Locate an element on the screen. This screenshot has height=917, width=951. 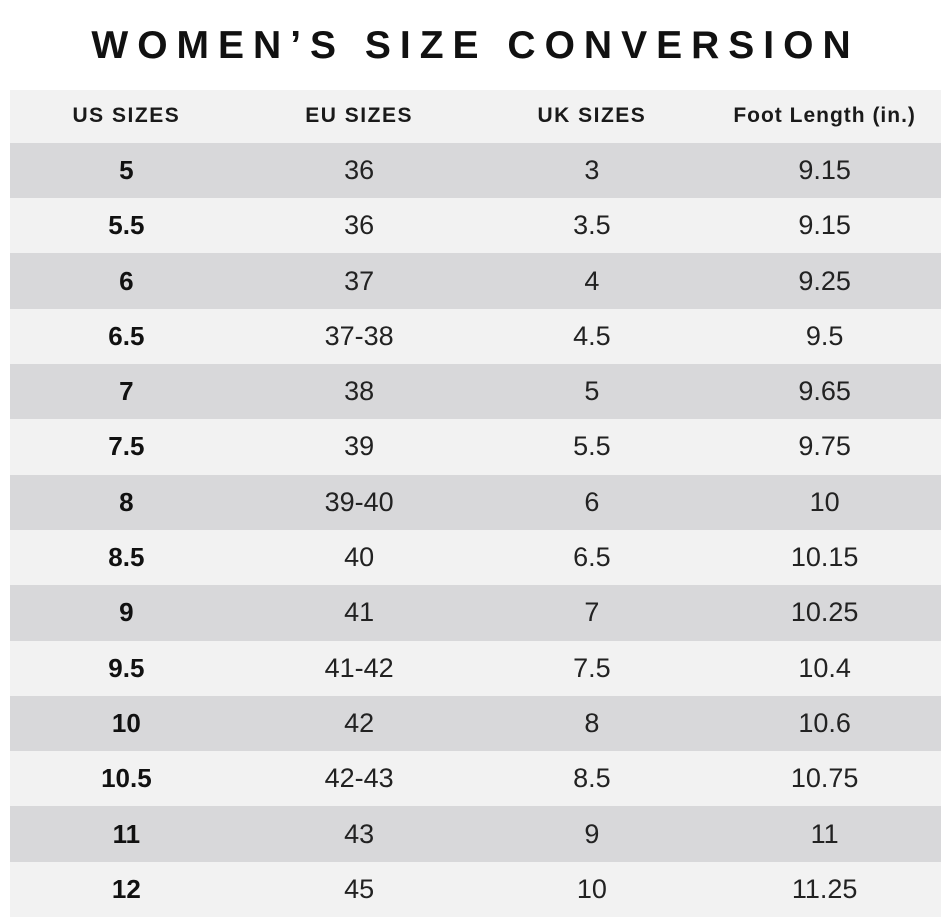
table-cell: 3 is located at coordinates (592, 169).